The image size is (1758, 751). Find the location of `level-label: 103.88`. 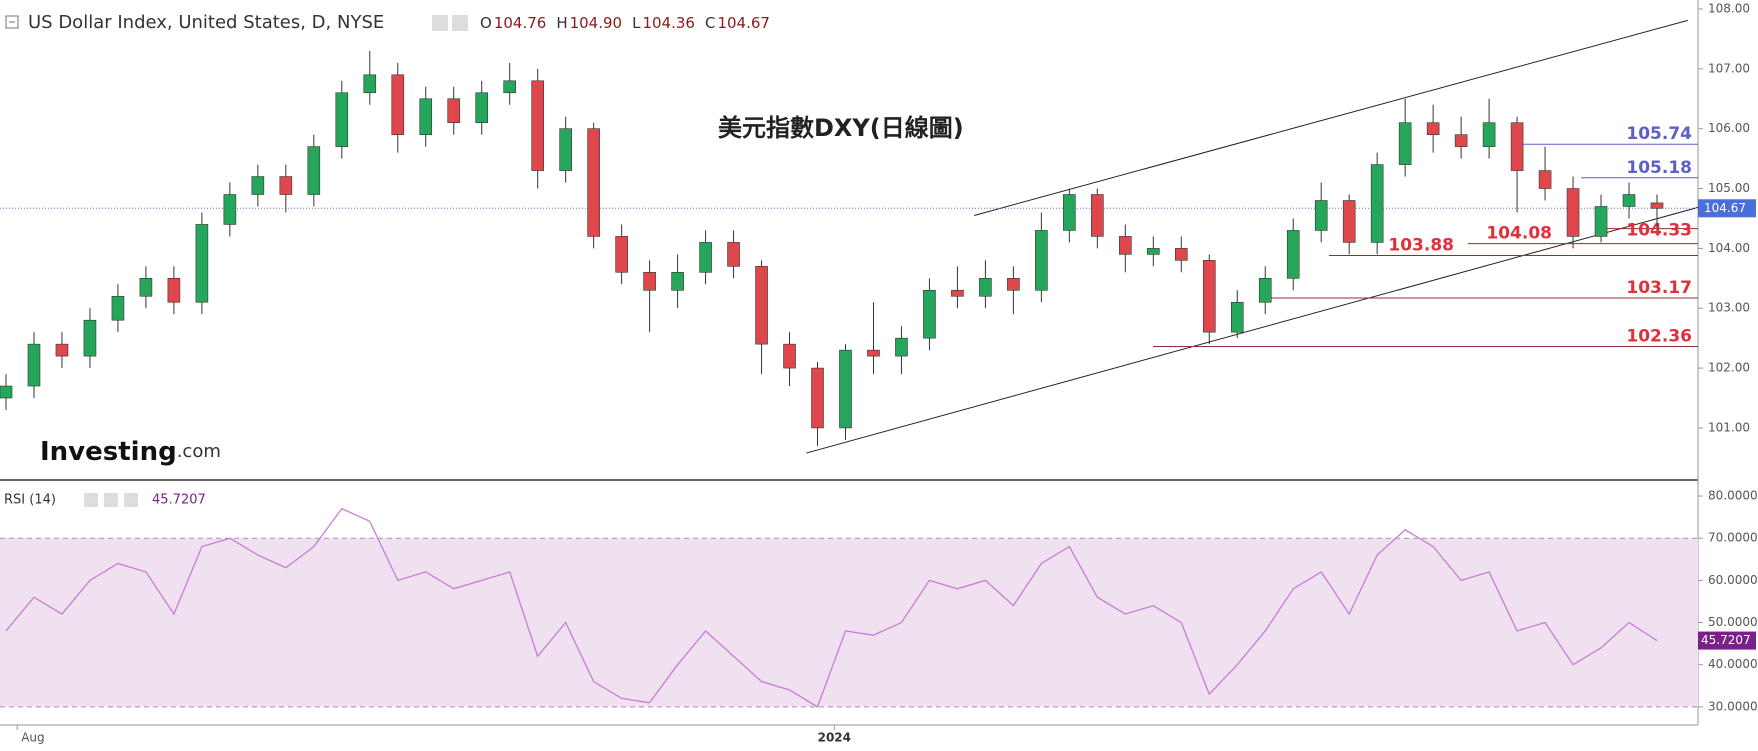

level-label: 103.88 is located at coordinates (1421, 246).